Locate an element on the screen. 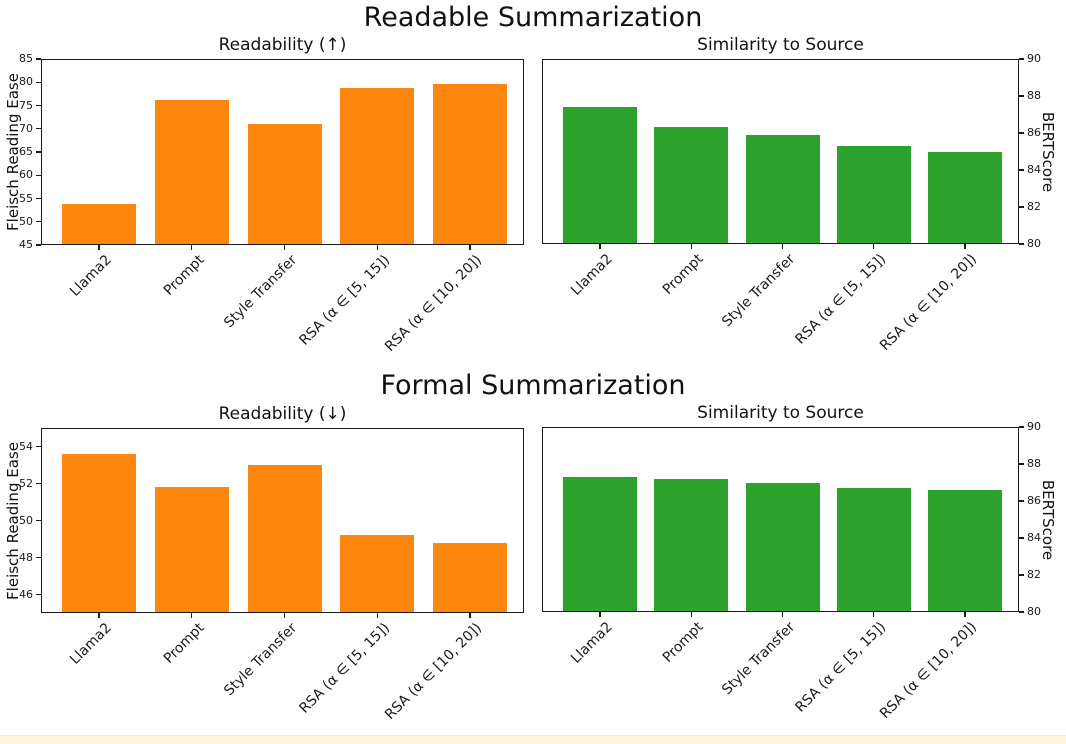  y-tick-label: 90 is located at coordinates (1034, 58).